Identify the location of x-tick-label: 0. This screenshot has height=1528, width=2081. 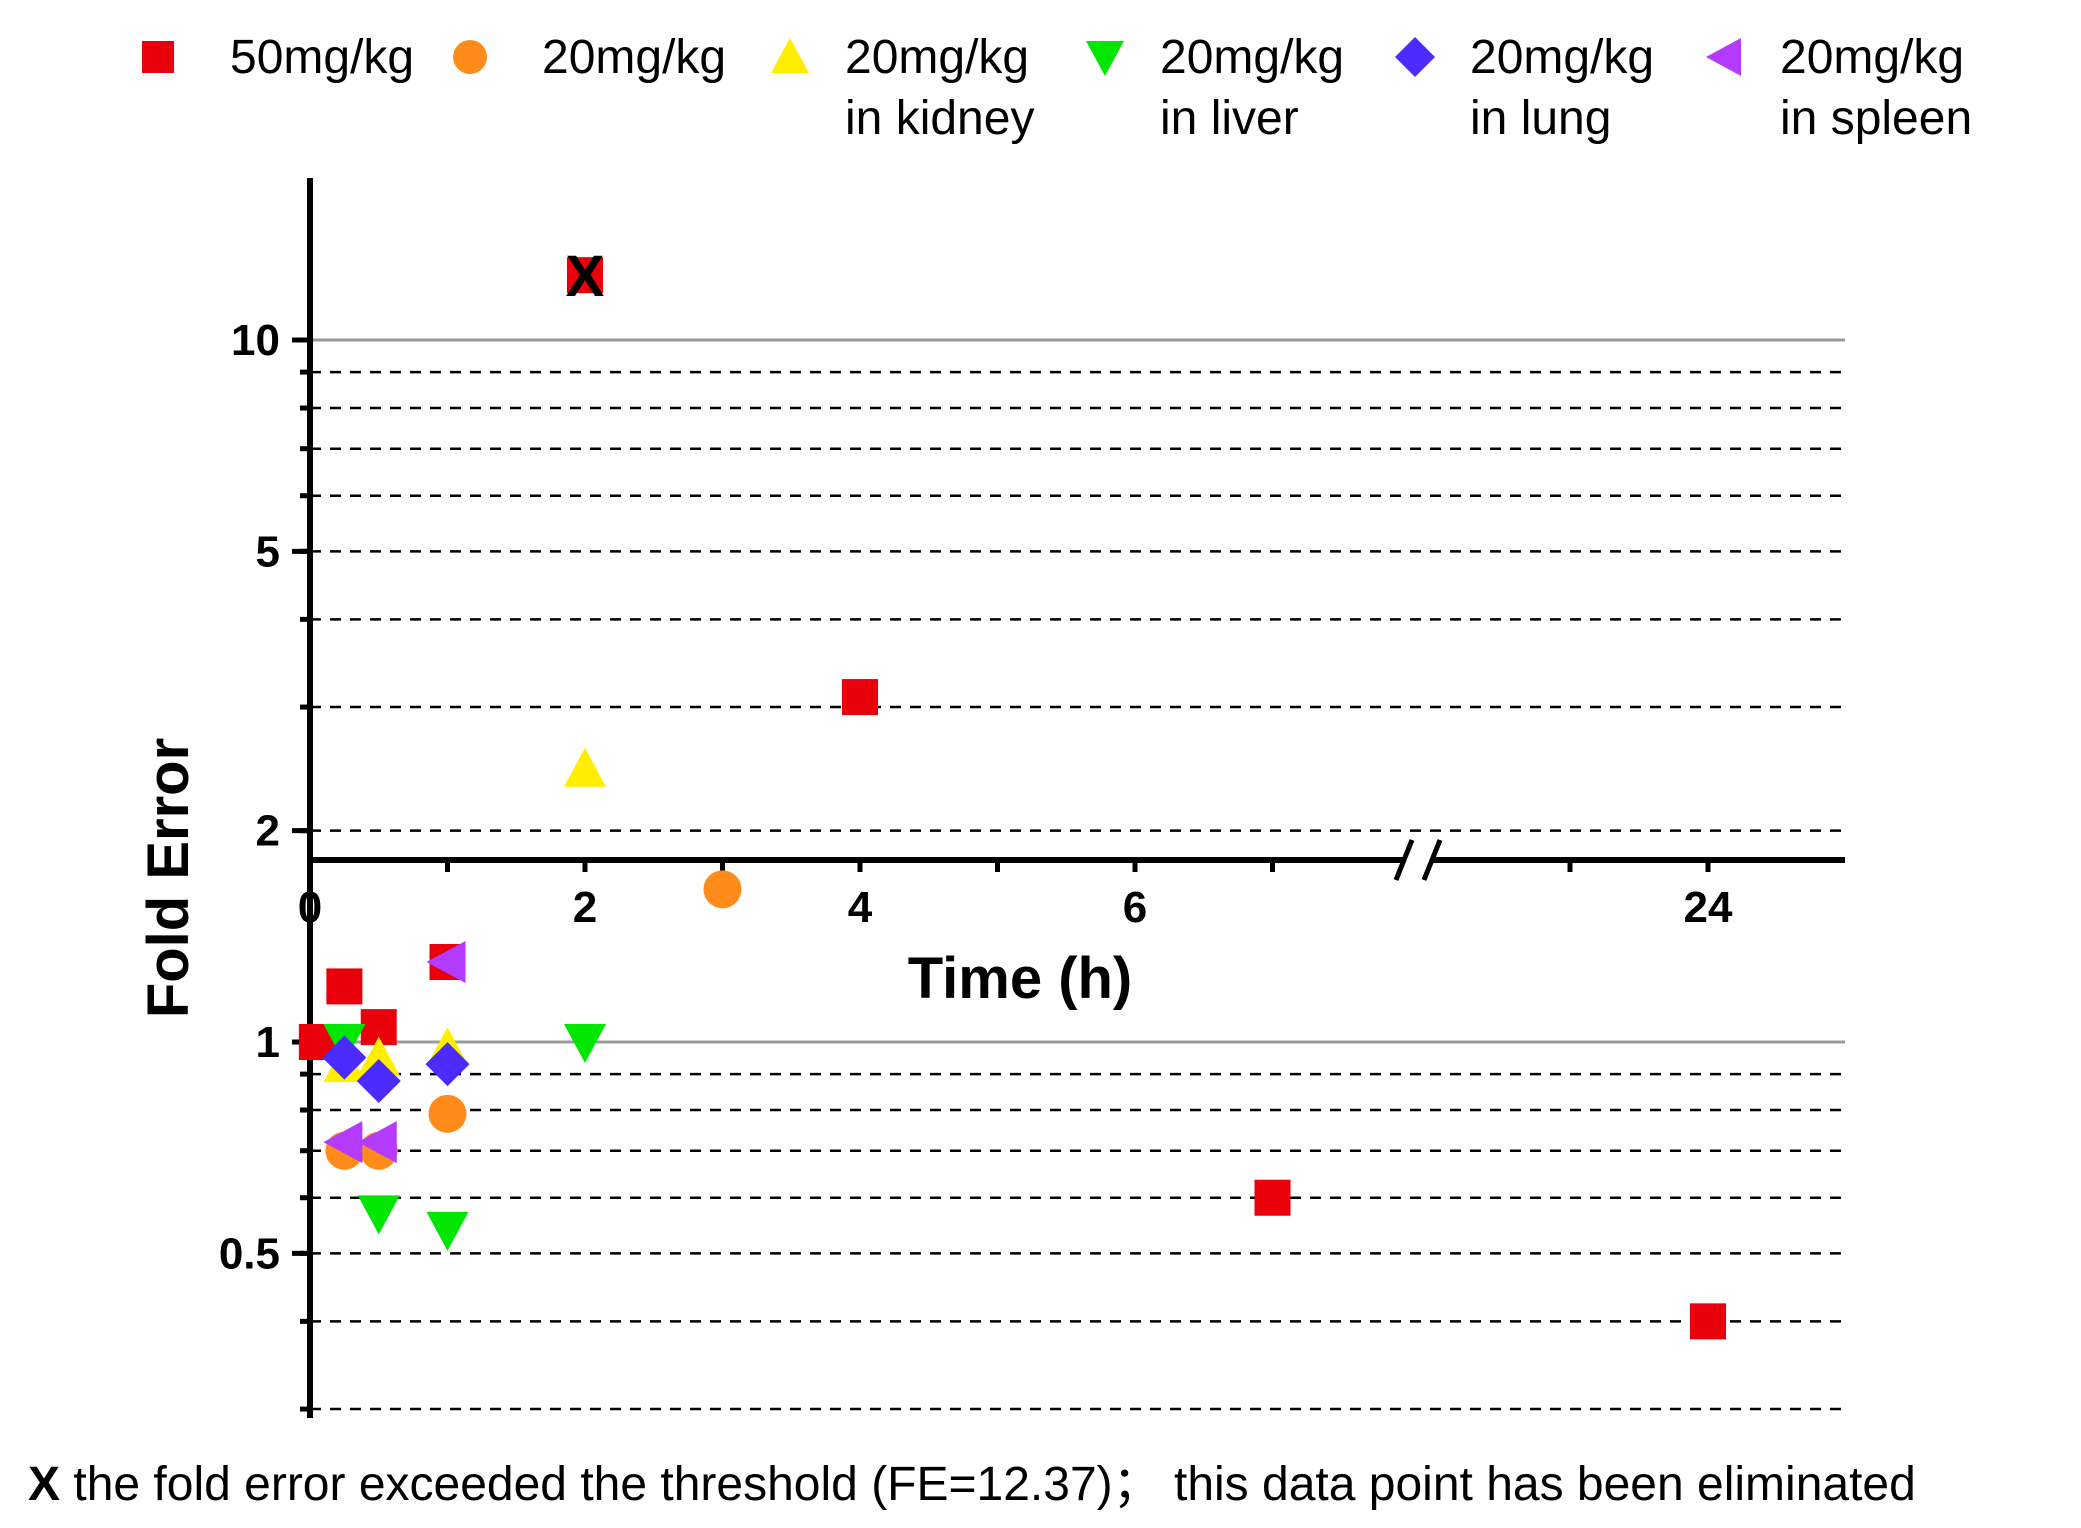
(310, 907).